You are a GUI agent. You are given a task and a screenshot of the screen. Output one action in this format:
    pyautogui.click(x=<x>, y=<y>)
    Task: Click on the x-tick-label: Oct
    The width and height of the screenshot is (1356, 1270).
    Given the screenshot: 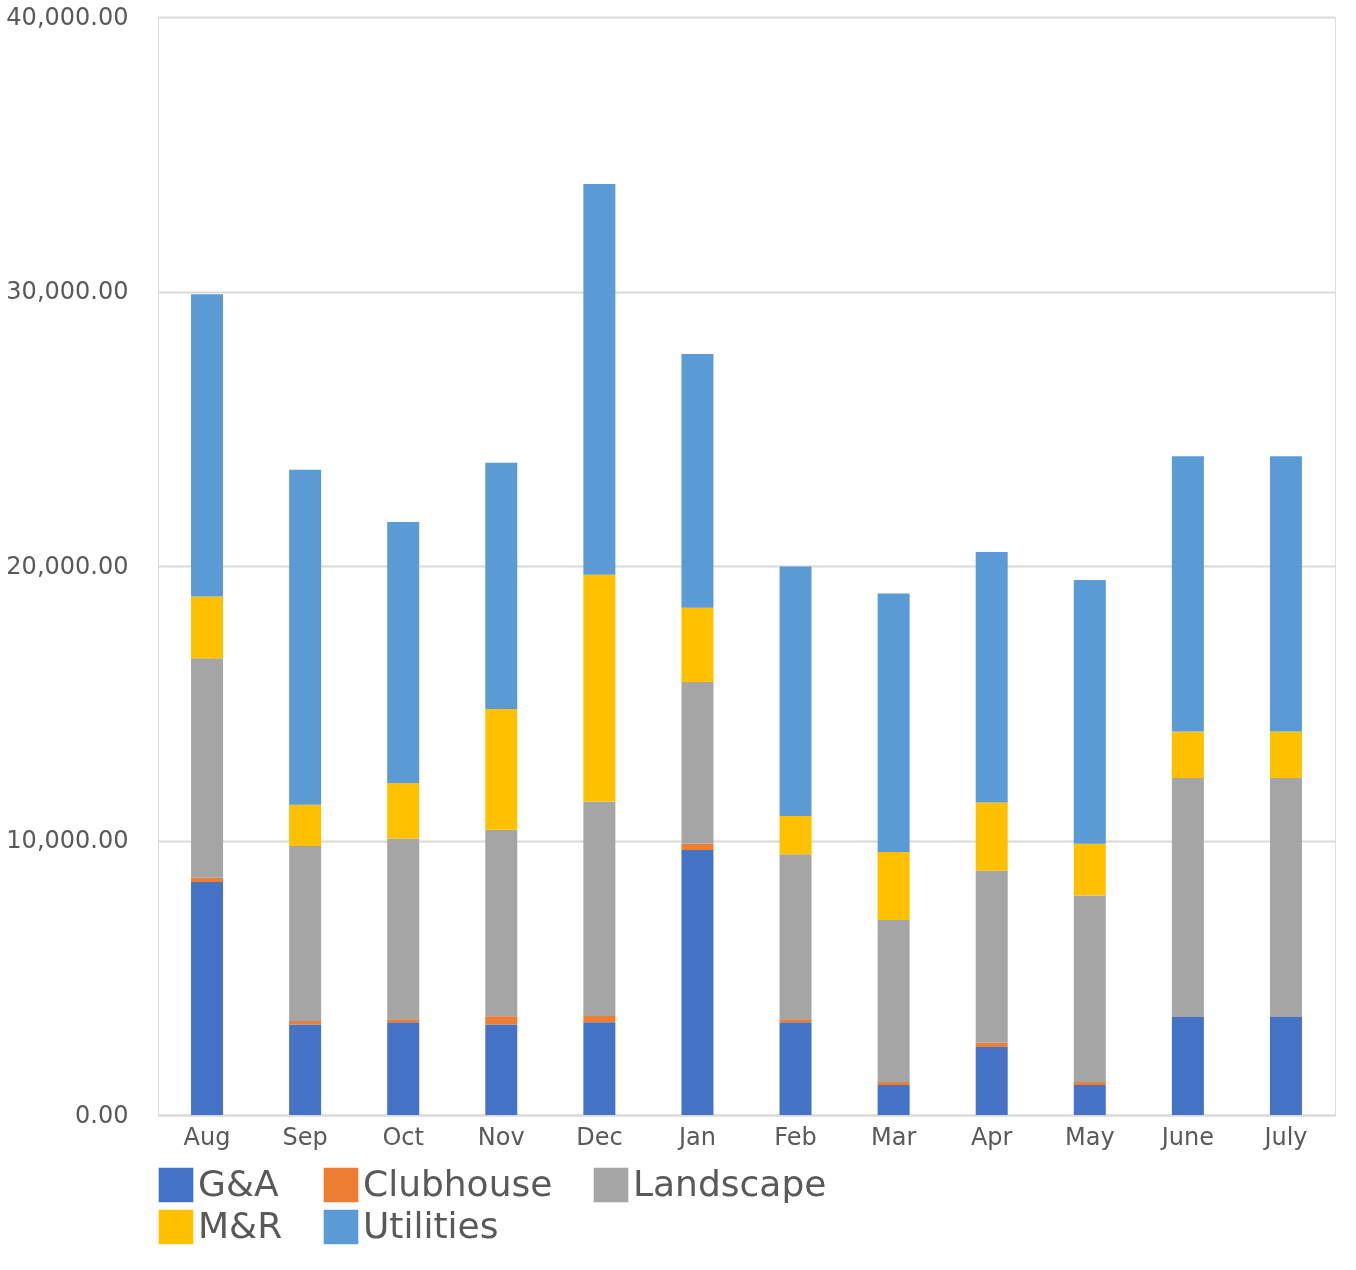 What is the action you would take?
    pyautogui.click(x=403, y=1136)
    